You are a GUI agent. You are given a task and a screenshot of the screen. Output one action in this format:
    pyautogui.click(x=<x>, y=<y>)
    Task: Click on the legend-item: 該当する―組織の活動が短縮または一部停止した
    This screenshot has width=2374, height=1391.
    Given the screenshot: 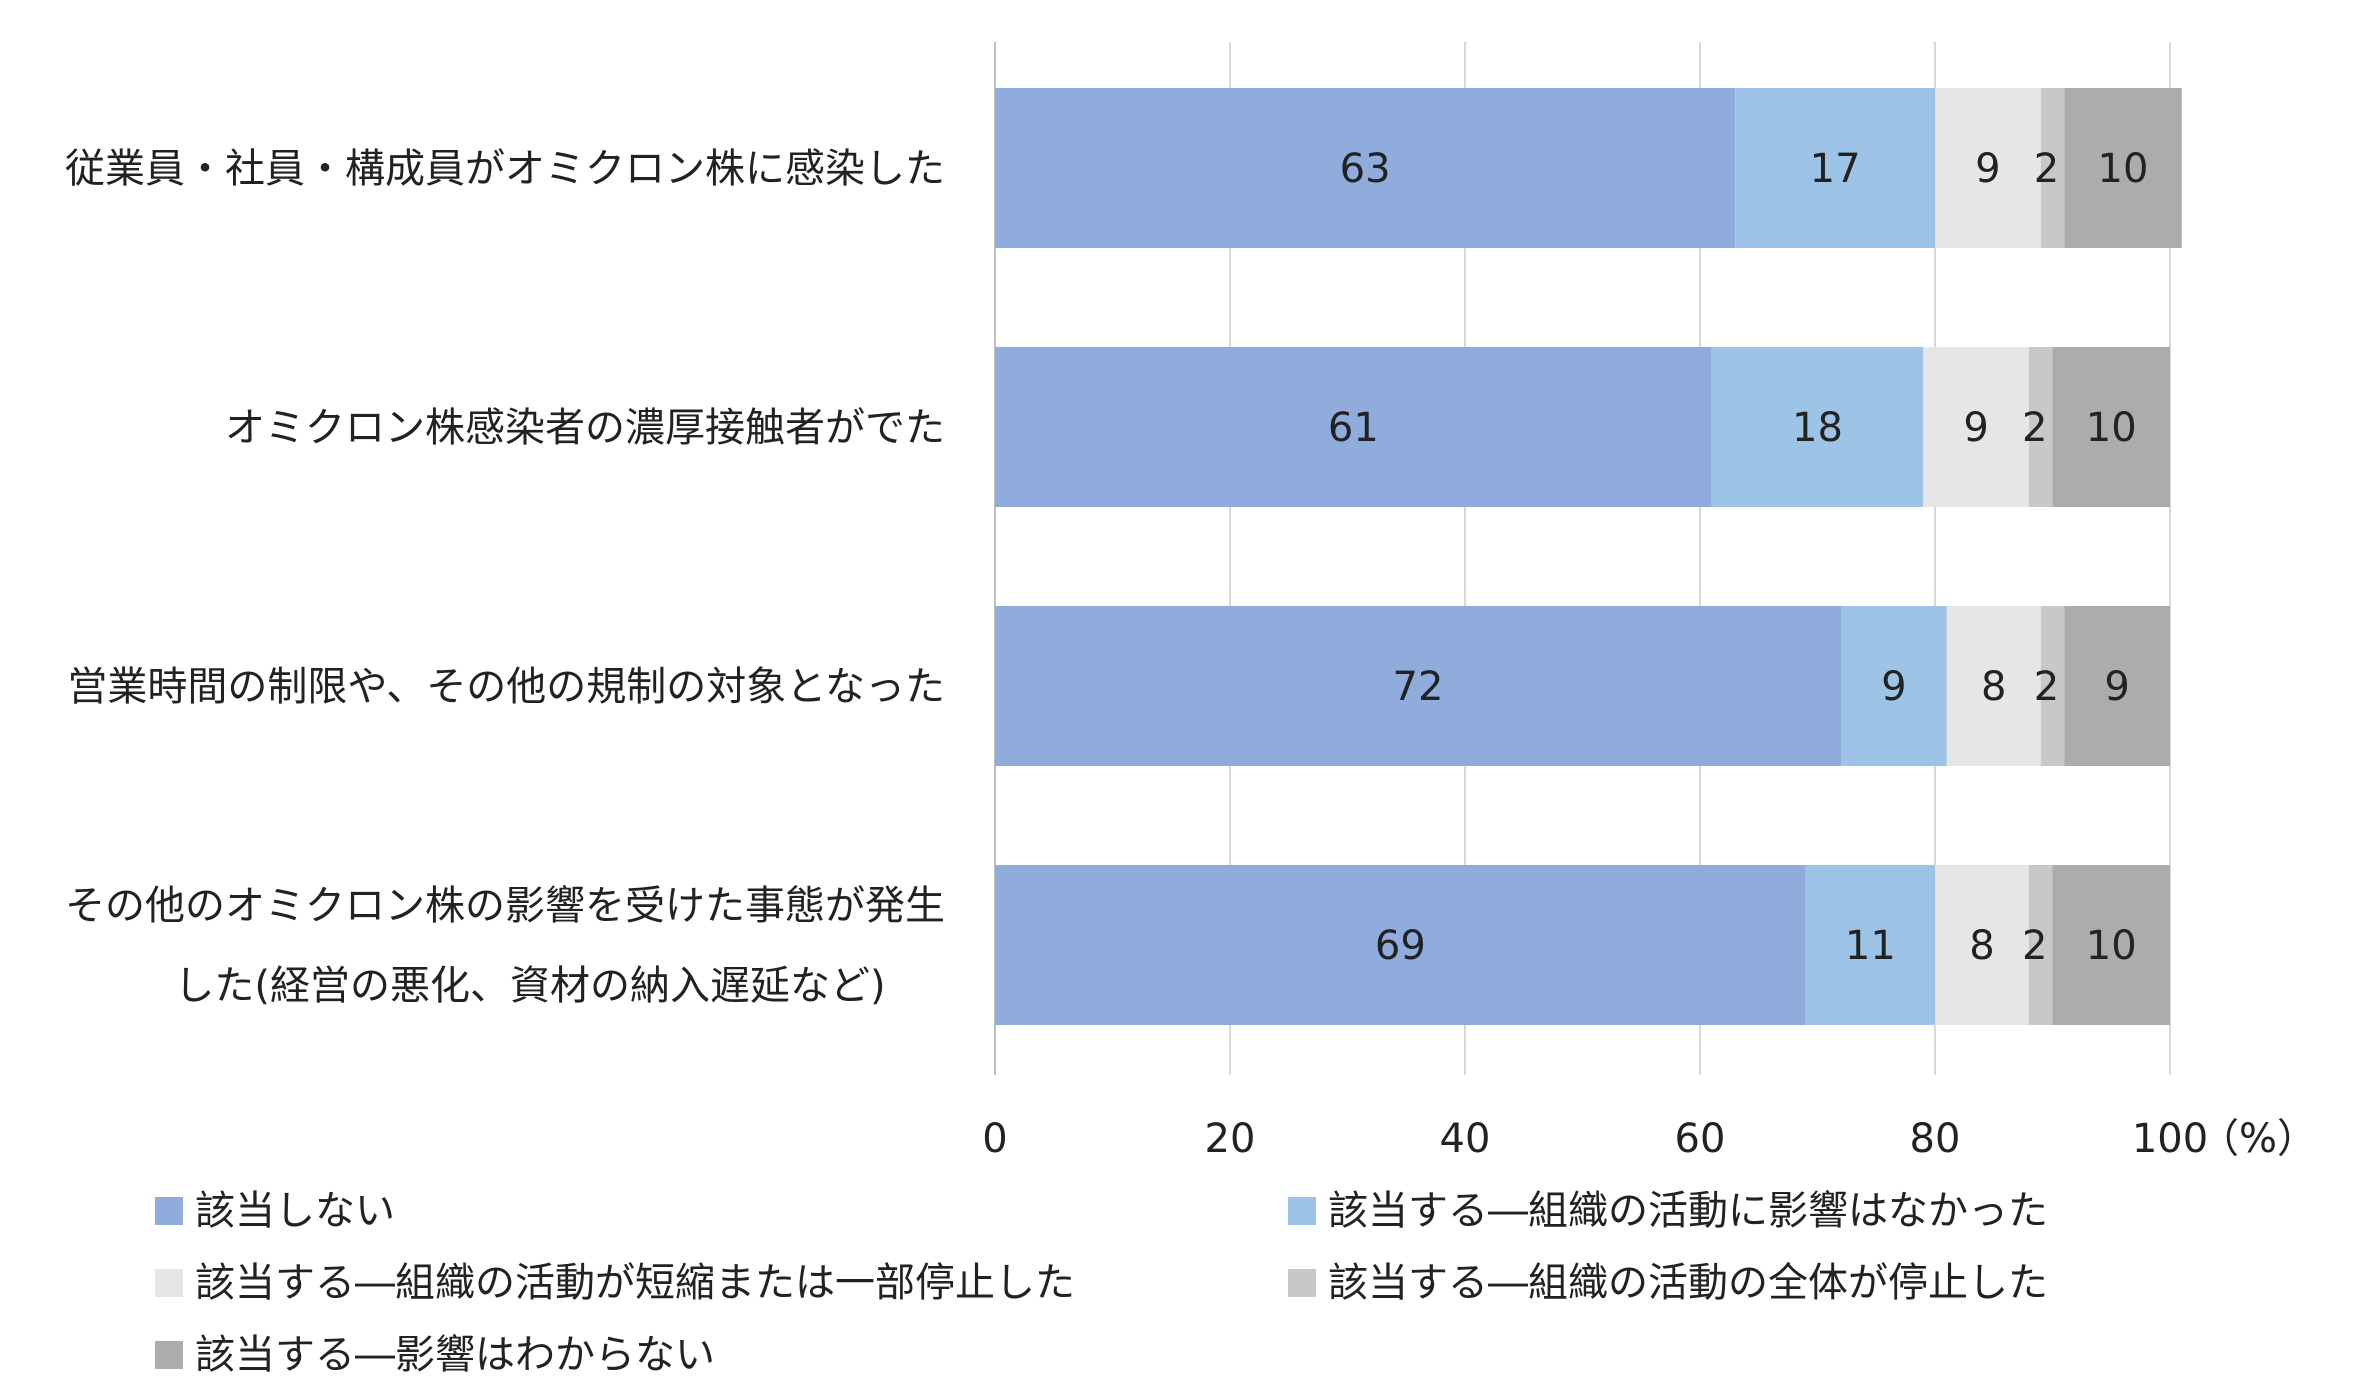 What is the action you would take?
    pyautogui.click(x=615, y=1283)
    